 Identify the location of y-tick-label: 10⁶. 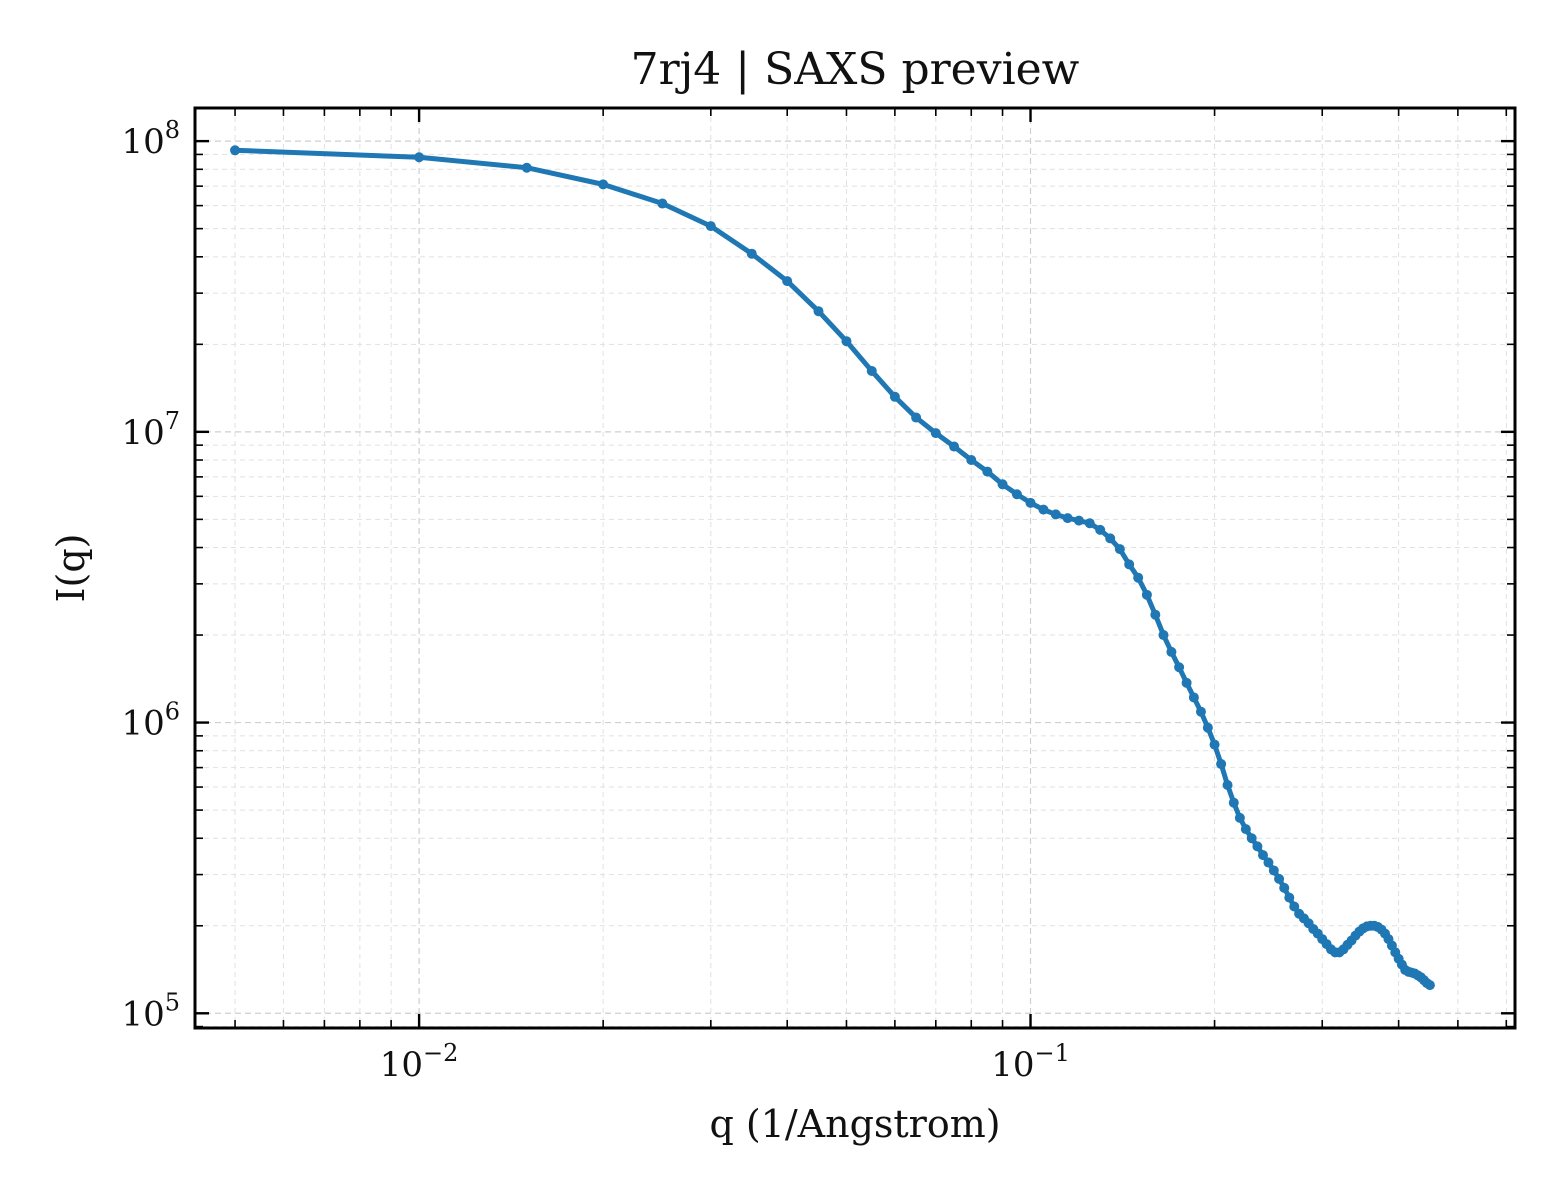
(150, 721).